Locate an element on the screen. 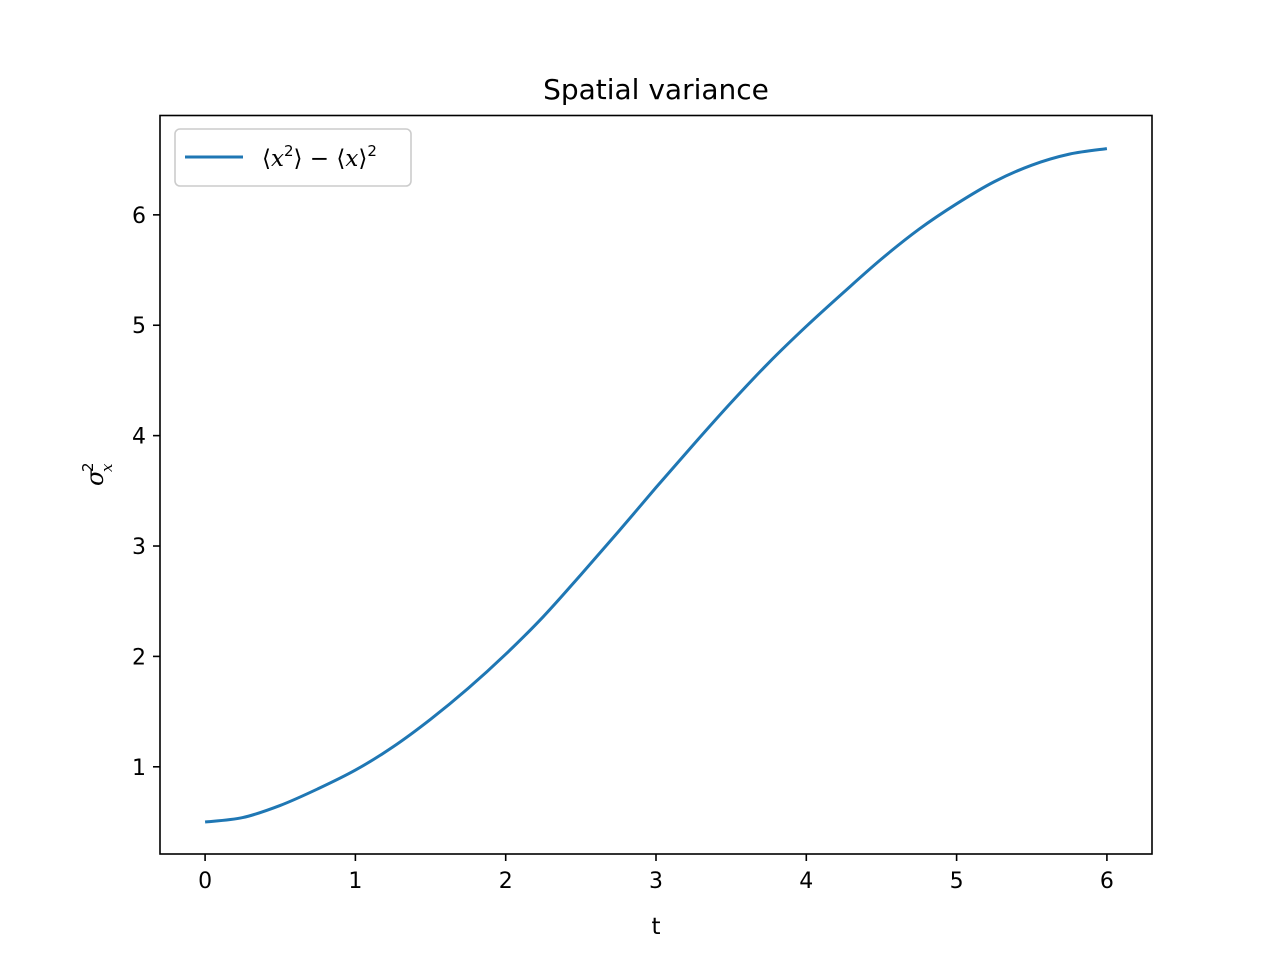 This screenshot has height=960, width=1280. y-tick-label: 6 is located at coordinates (139, 216).